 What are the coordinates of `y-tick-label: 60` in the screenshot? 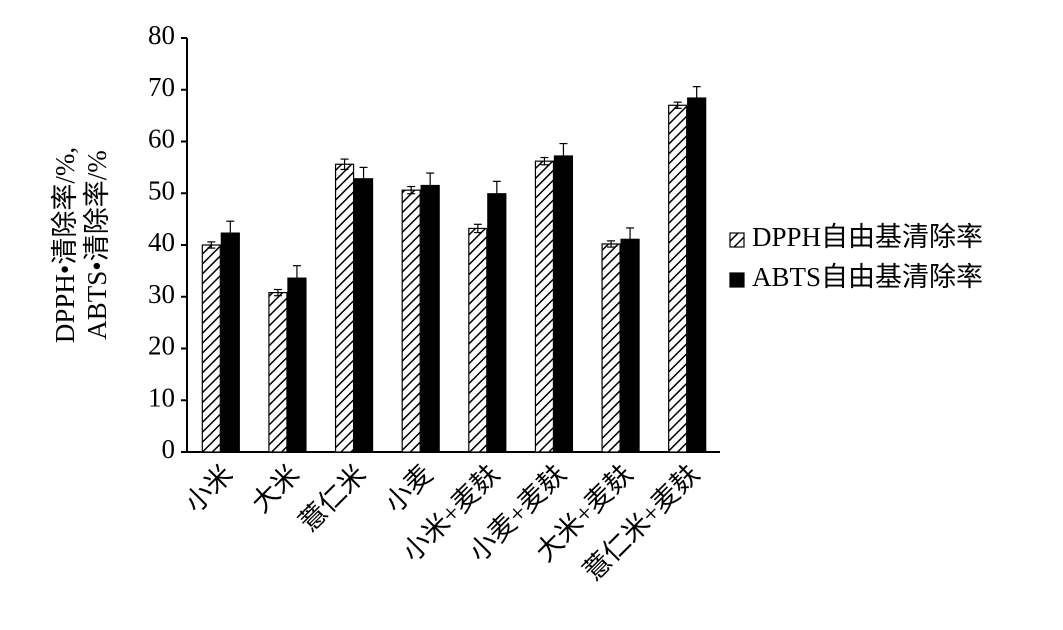 It's located at (161, 139).